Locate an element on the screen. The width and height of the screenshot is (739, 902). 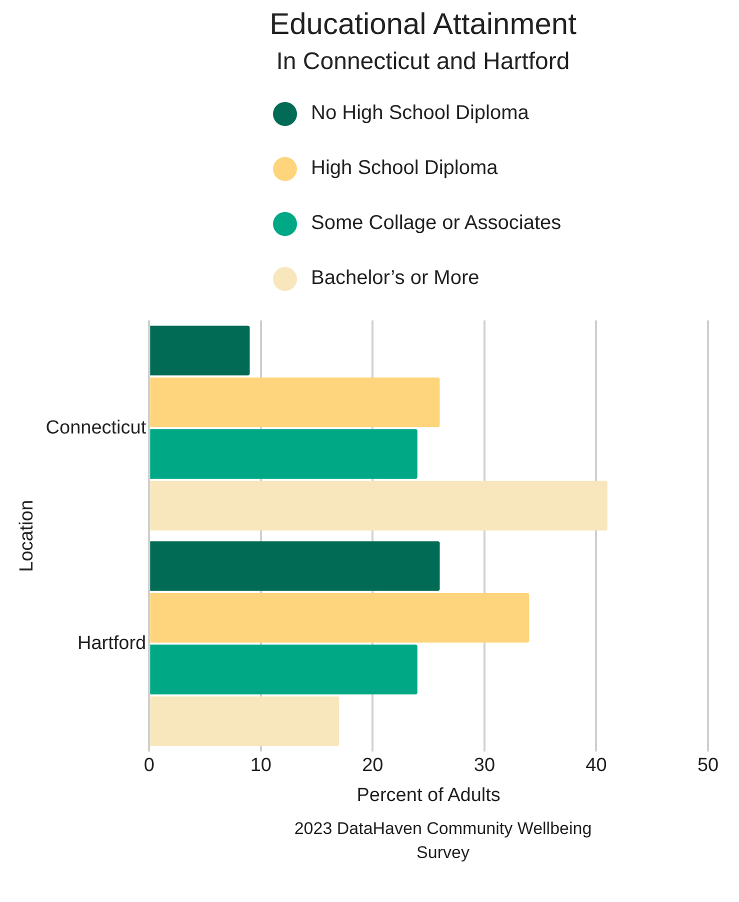
x-tick-label: 50 is located at coordinates (708, 765).